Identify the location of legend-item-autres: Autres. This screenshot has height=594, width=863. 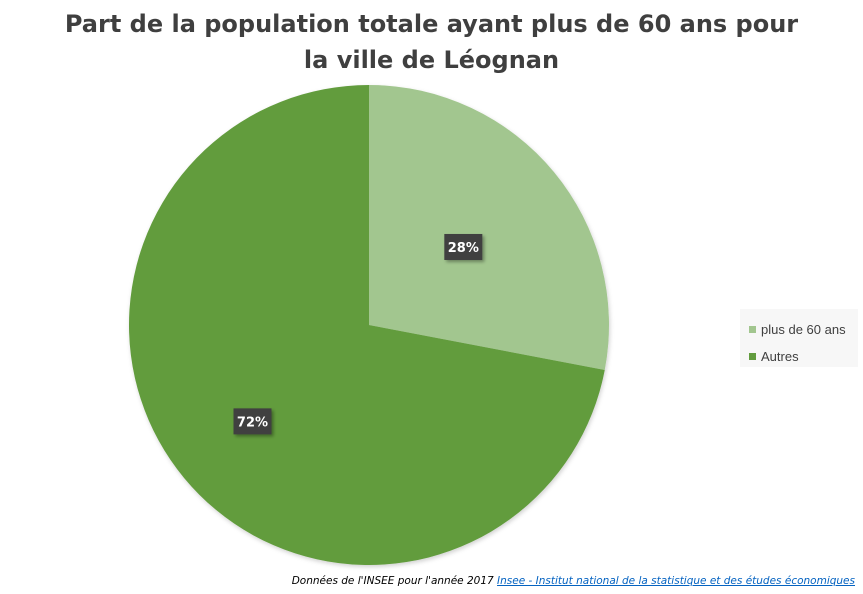
(803, 356).